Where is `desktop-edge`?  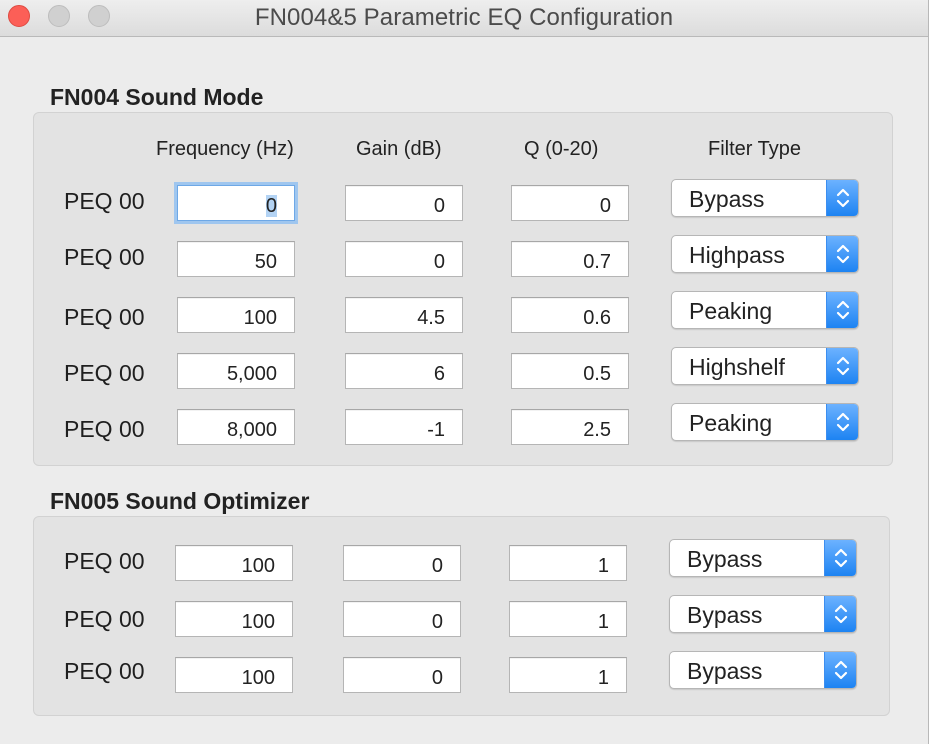 desktop-edge is located at coordinates (931, 372).